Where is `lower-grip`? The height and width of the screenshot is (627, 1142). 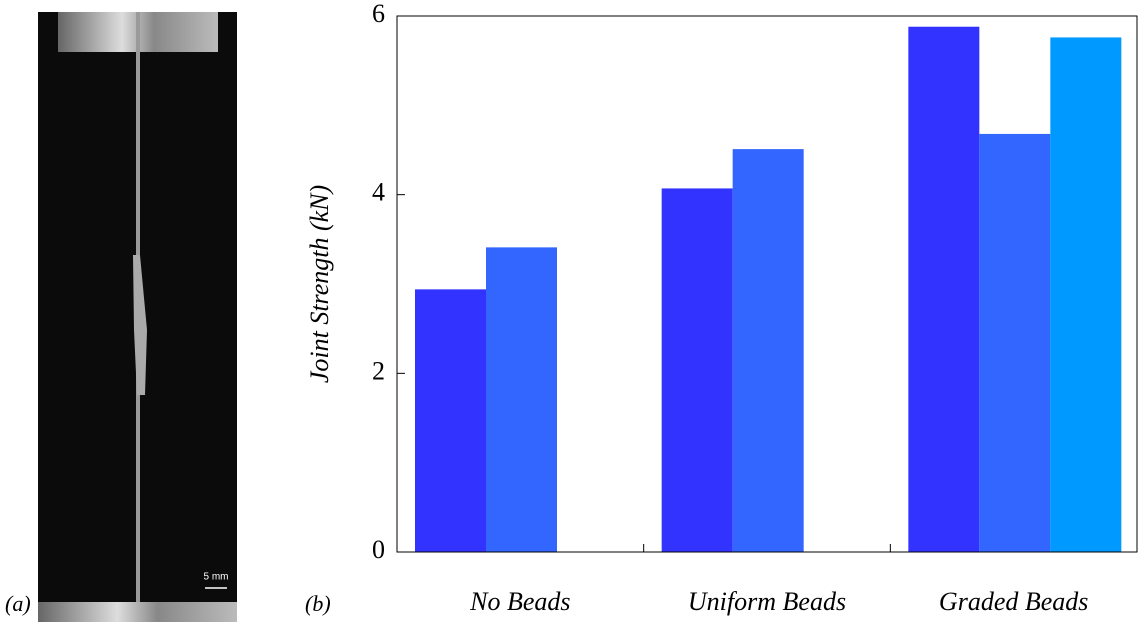
lower-grip is located at coordinates (137, 612).